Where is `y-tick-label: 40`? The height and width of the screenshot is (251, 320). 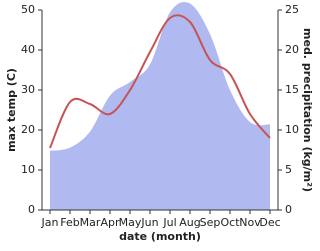
y-tick-label: 40 is located at coordinates (28, 49).